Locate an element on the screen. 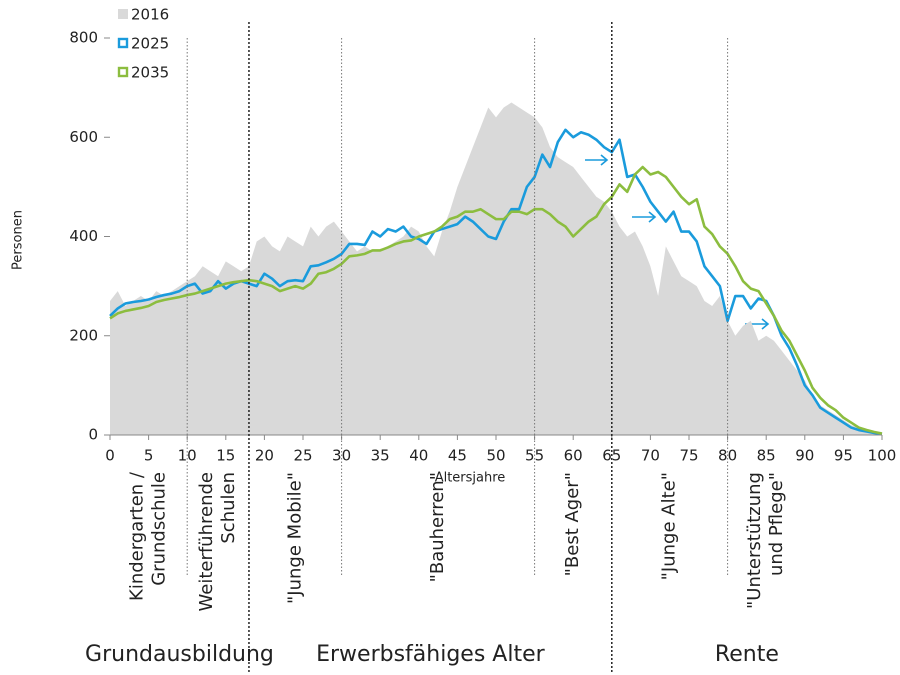 The width and height of the screenshot is (900, 675). x-tick-label: 100 is located at coordinates (882, 456).